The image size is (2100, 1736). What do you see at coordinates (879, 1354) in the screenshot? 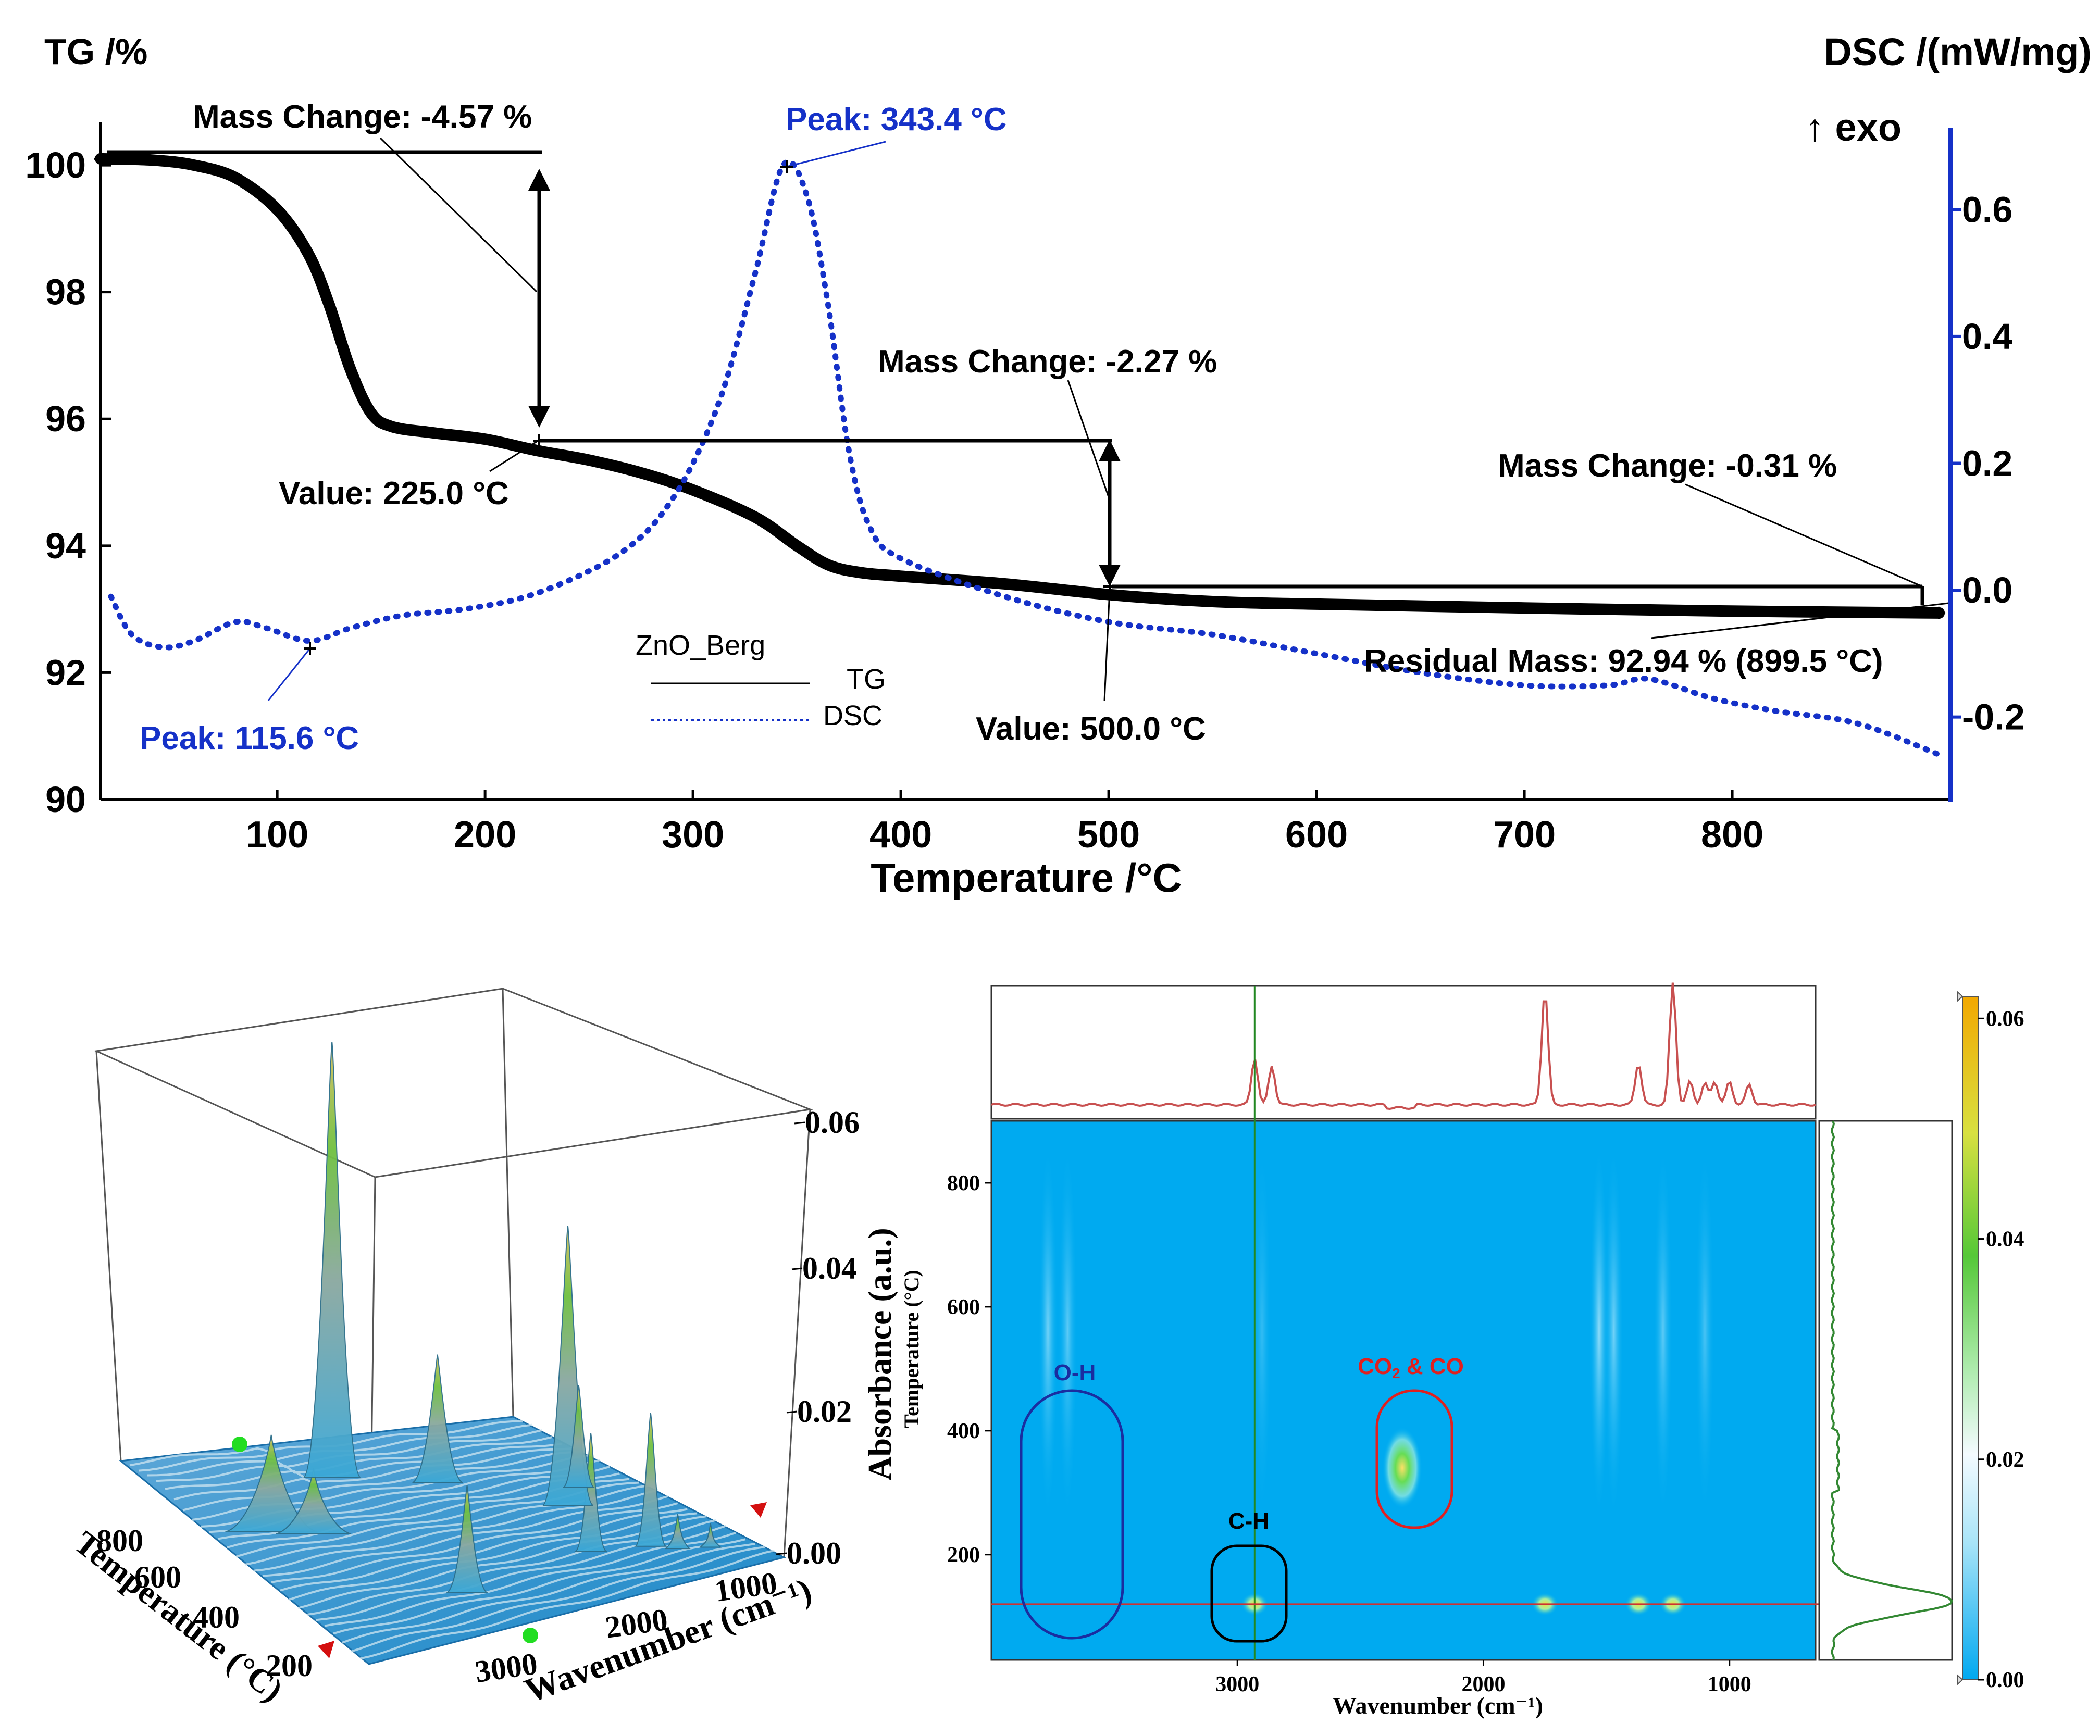
I see `absorbance-axis-title: Absorbance (a.u.)` at bounding box center [879, 1354].